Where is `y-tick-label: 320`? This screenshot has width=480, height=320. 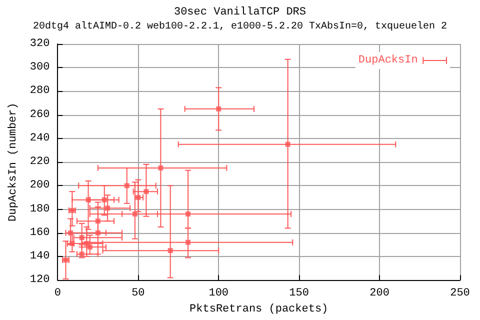
y-tick-label: 320 is located at coordinates (40, 44).